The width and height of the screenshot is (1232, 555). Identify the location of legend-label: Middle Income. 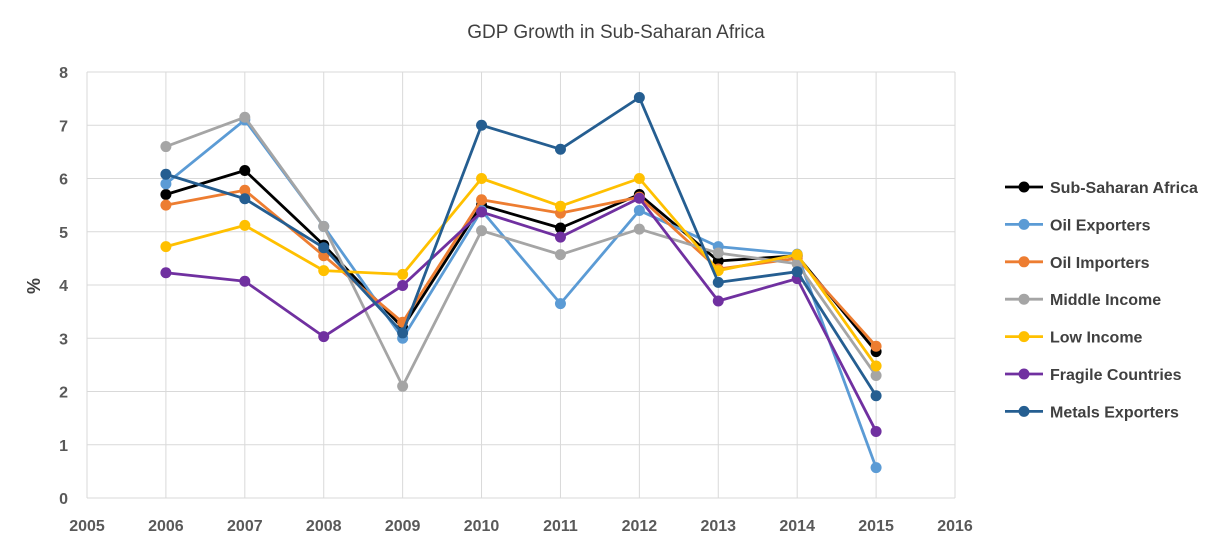
(1105, 300).